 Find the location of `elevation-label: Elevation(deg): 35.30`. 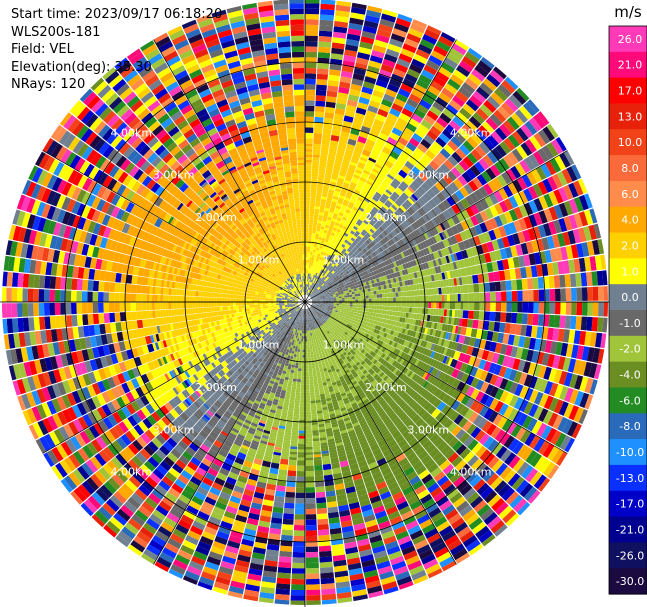

elevation-label: Elevation(deg): 35.30 is located at coordinates (81, 67).